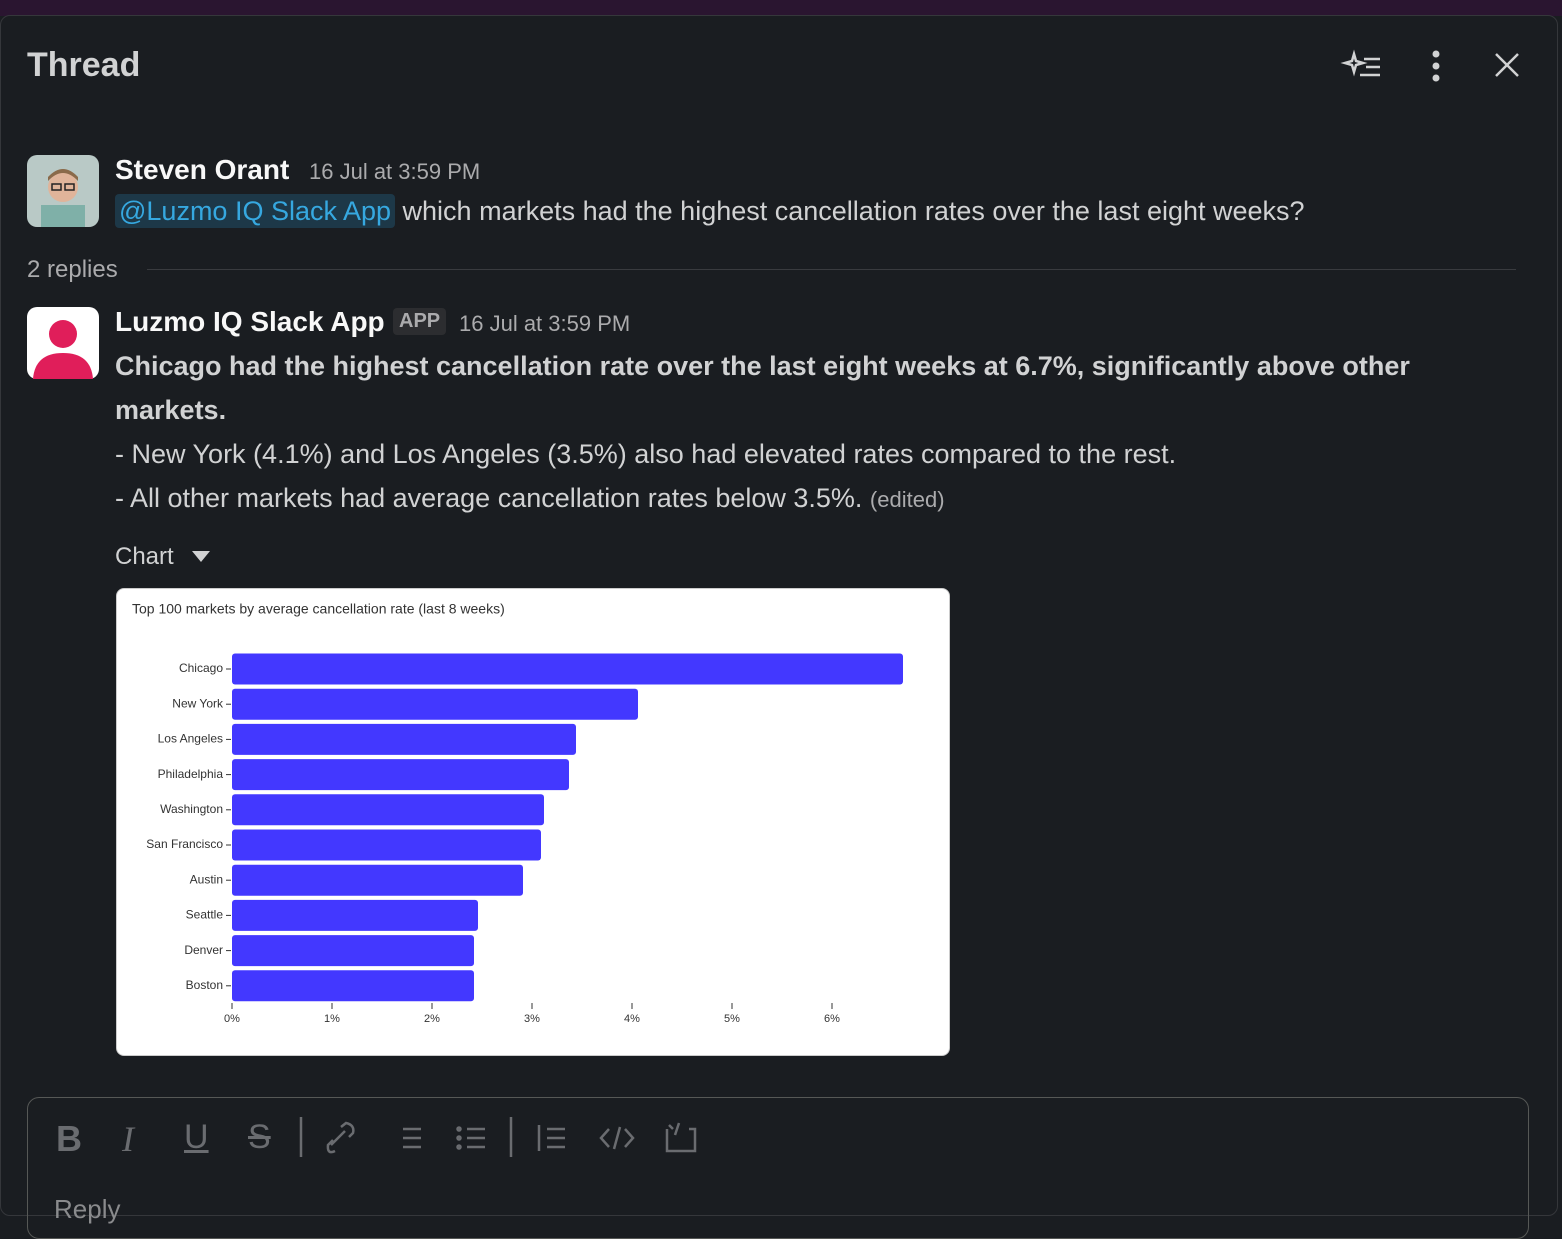 The image size is (1562, 1239). Describe the element at coordinates (532, 1019) in the screenshot. I see `x-tick-label: 3%` at that location.